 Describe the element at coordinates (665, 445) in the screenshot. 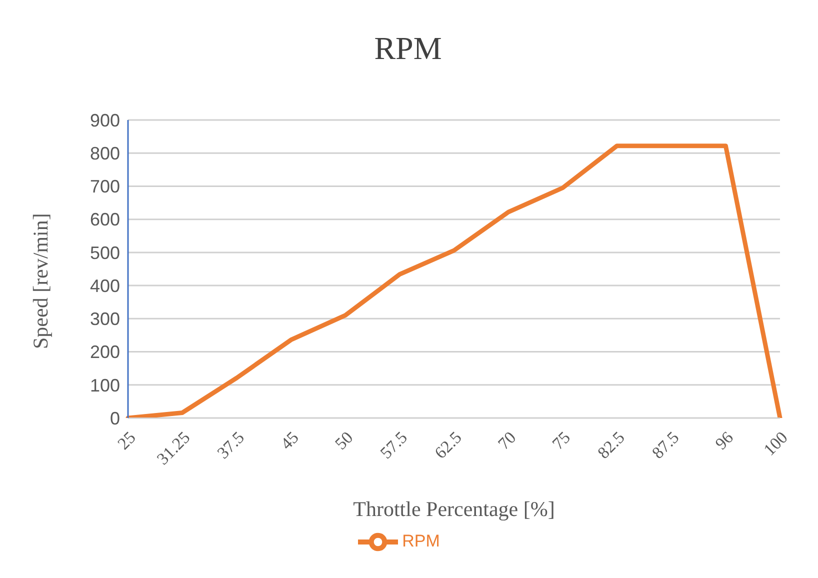

I see `x-tick-label: 87.5` at that location.